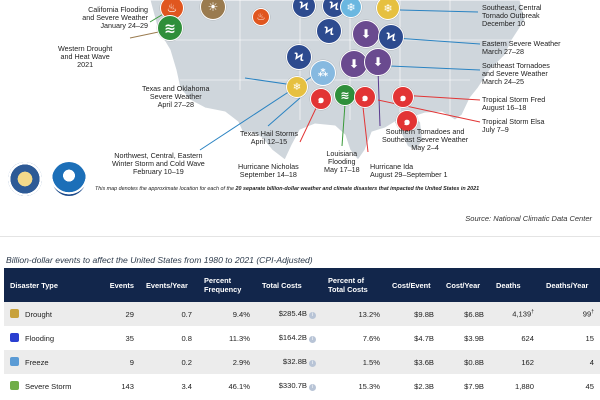 This screenshot has width=600, height=400. What do you see at coordinates (169, 314) in the screenshot?
I see `cell-events-per-year: 0.7` at bounding box center [169, 314].